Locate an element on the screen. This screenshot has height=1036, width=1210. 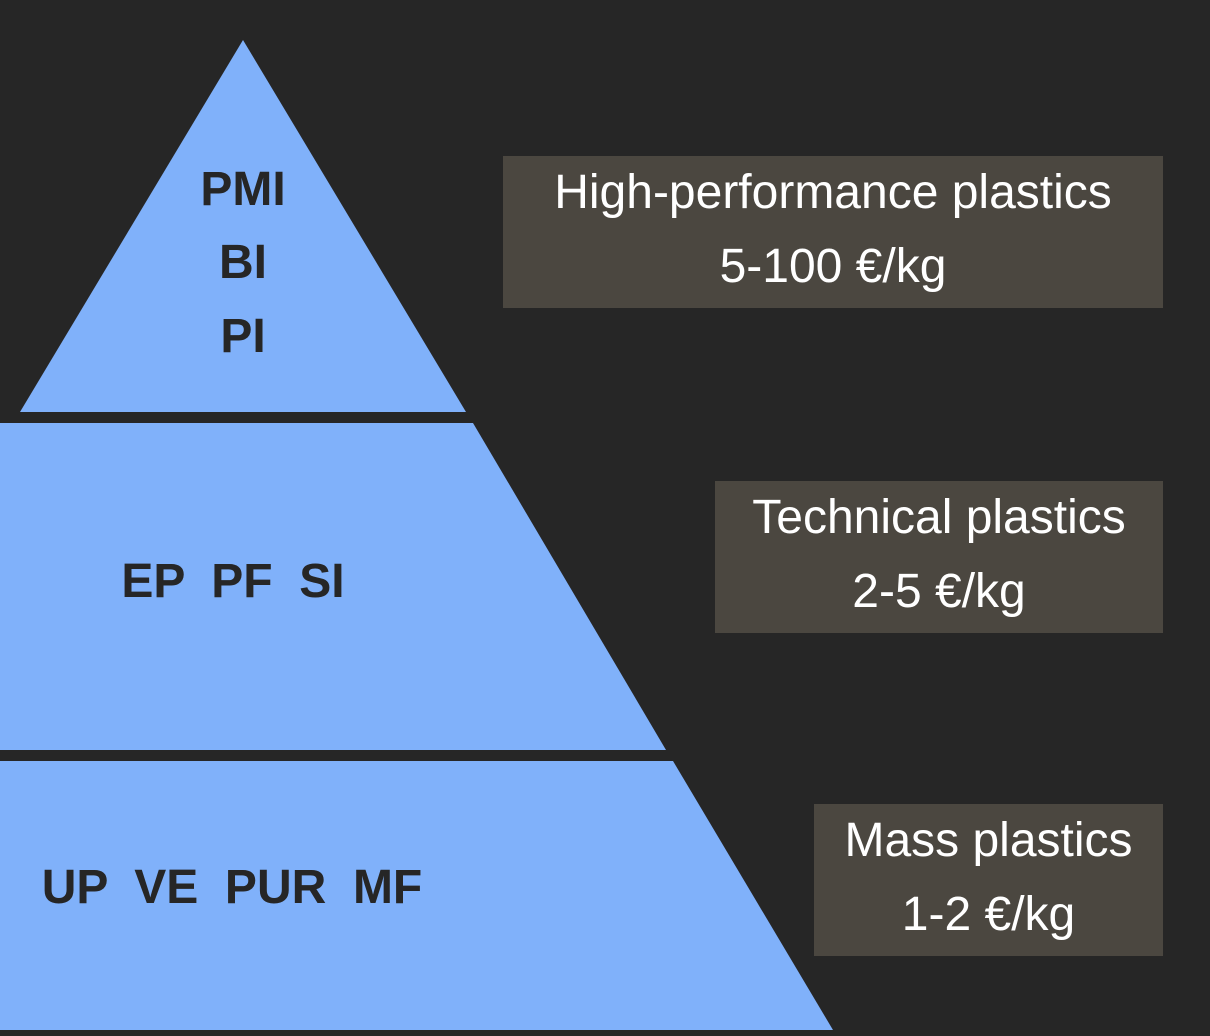
category-name: High-performance plastics is located at coordinates (833, 192).